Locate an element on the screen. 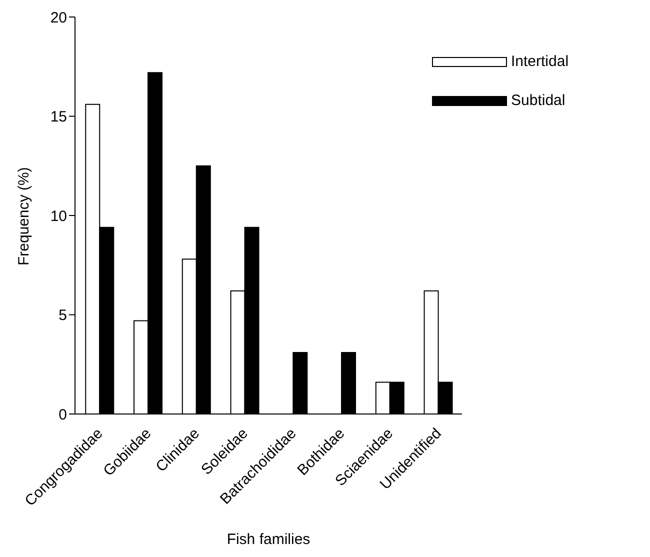 Image resolution: width=650 pixels, height=557 pixels. legend-label: Intertidal is located at coordinates (540, 61).